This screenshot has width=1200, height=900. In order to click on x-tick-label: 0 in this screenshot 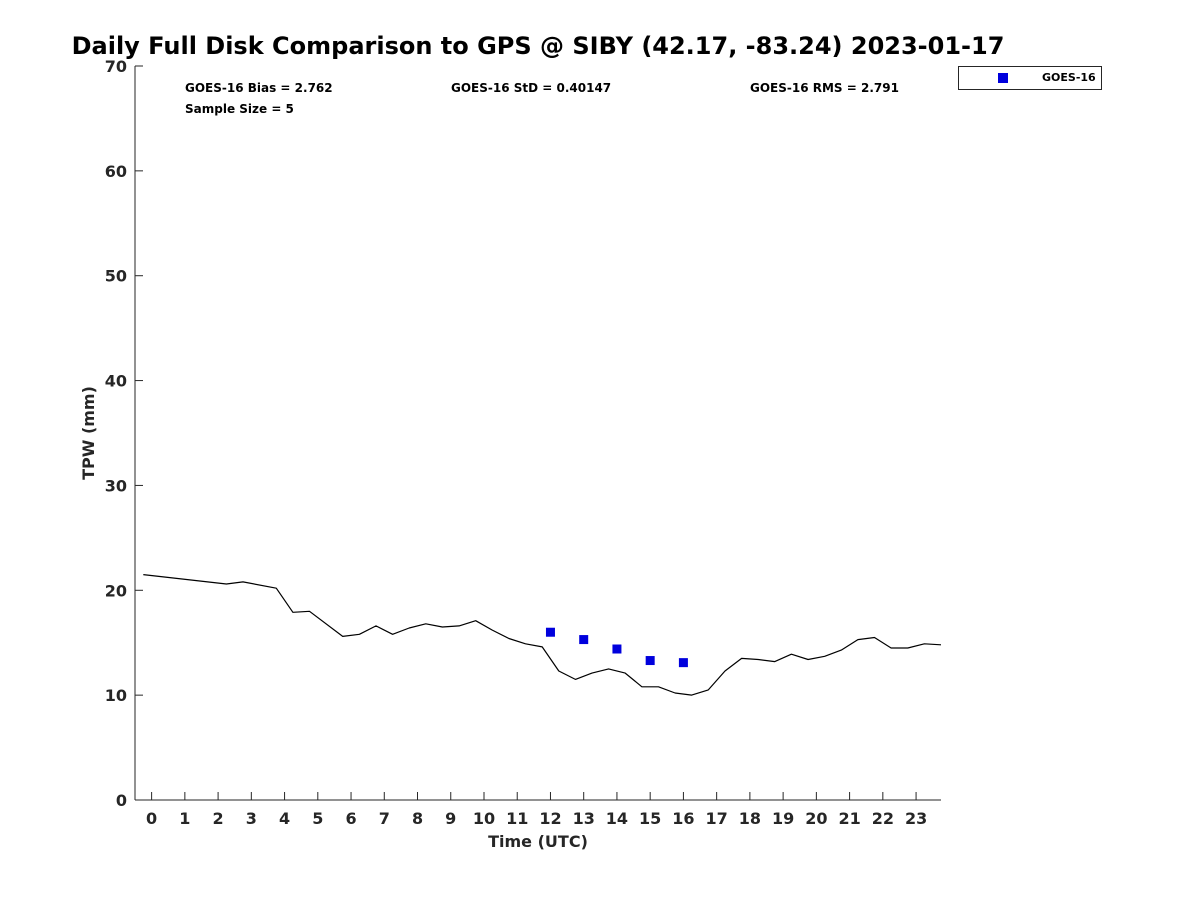, I will do `click(151, 818)`.